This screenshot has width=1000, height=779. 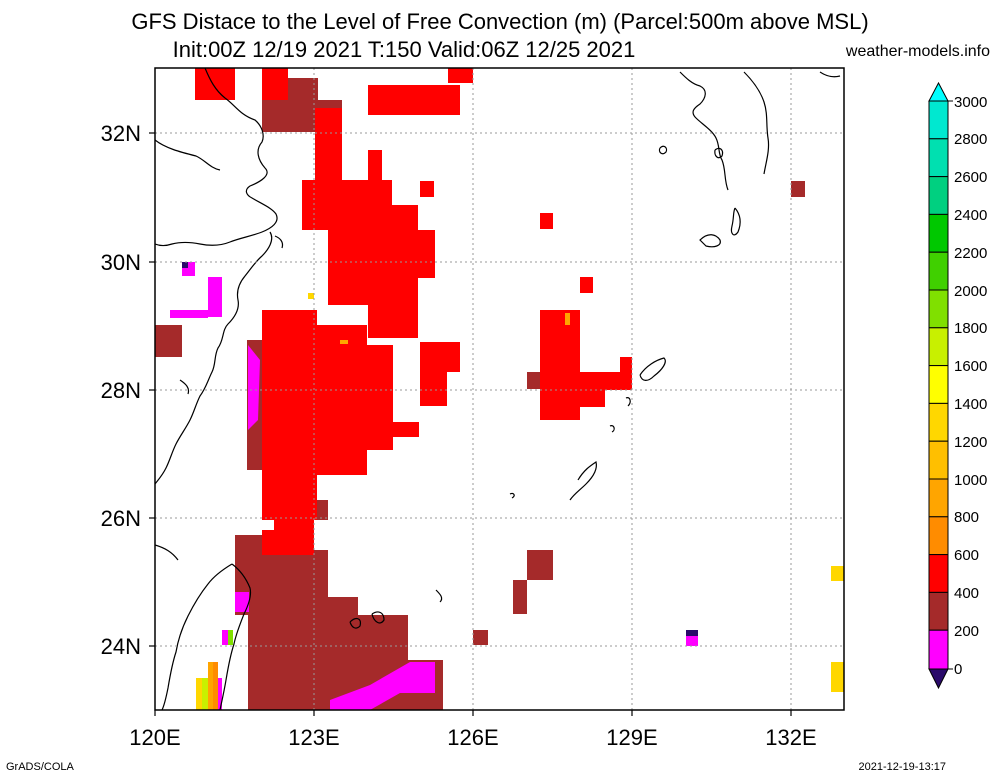 What do you see at coordinates (970, 253) in the screenshot?
I see `colorbar-label-2200: 2200` at bounding box center [970, 253].